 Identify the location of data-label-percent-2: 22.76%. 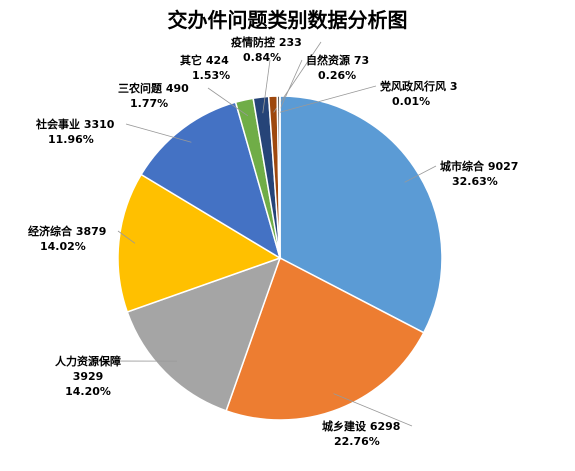
(357, 441).